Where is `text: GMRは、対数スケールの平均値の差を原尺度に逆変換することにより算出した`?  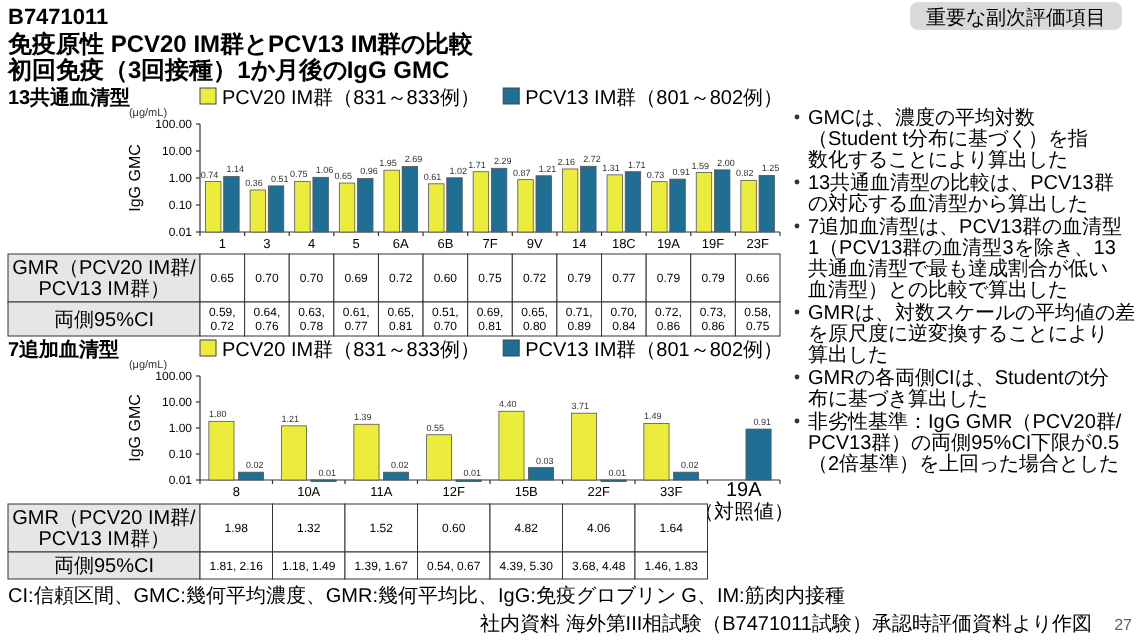
text: GMRは、対数スケールの平均値の差を原尺度に逆変換することにより算出した is located at coordinates (971, 334).